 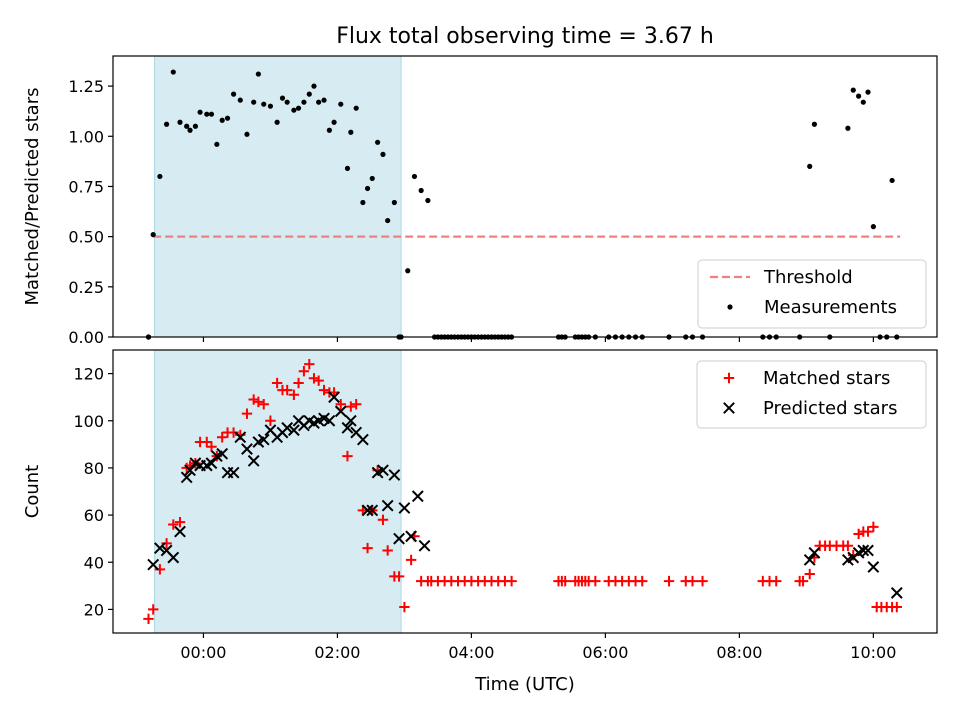 I want to click on y-tick-label: 0.50, so click(x=86, y=237).